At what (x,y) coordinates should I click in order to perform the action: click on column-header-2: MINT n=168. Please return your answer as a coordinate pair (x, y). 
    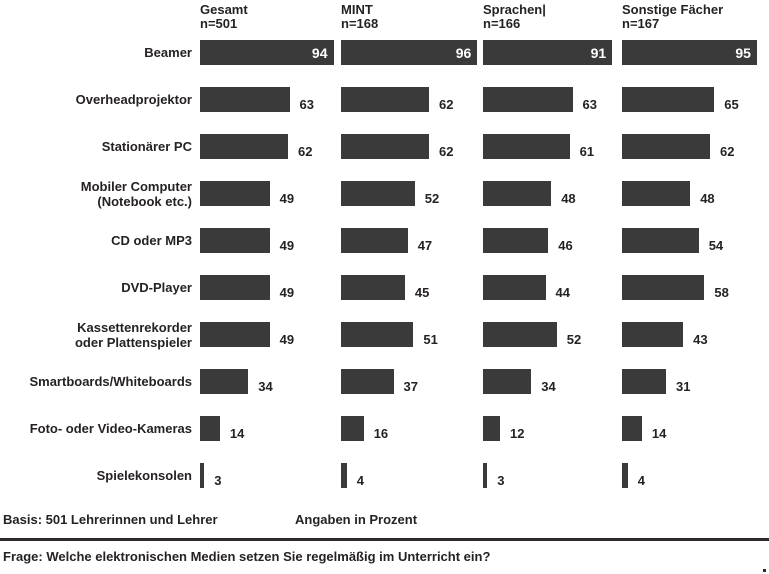
    Looking at the image, I should click on (412, 17).